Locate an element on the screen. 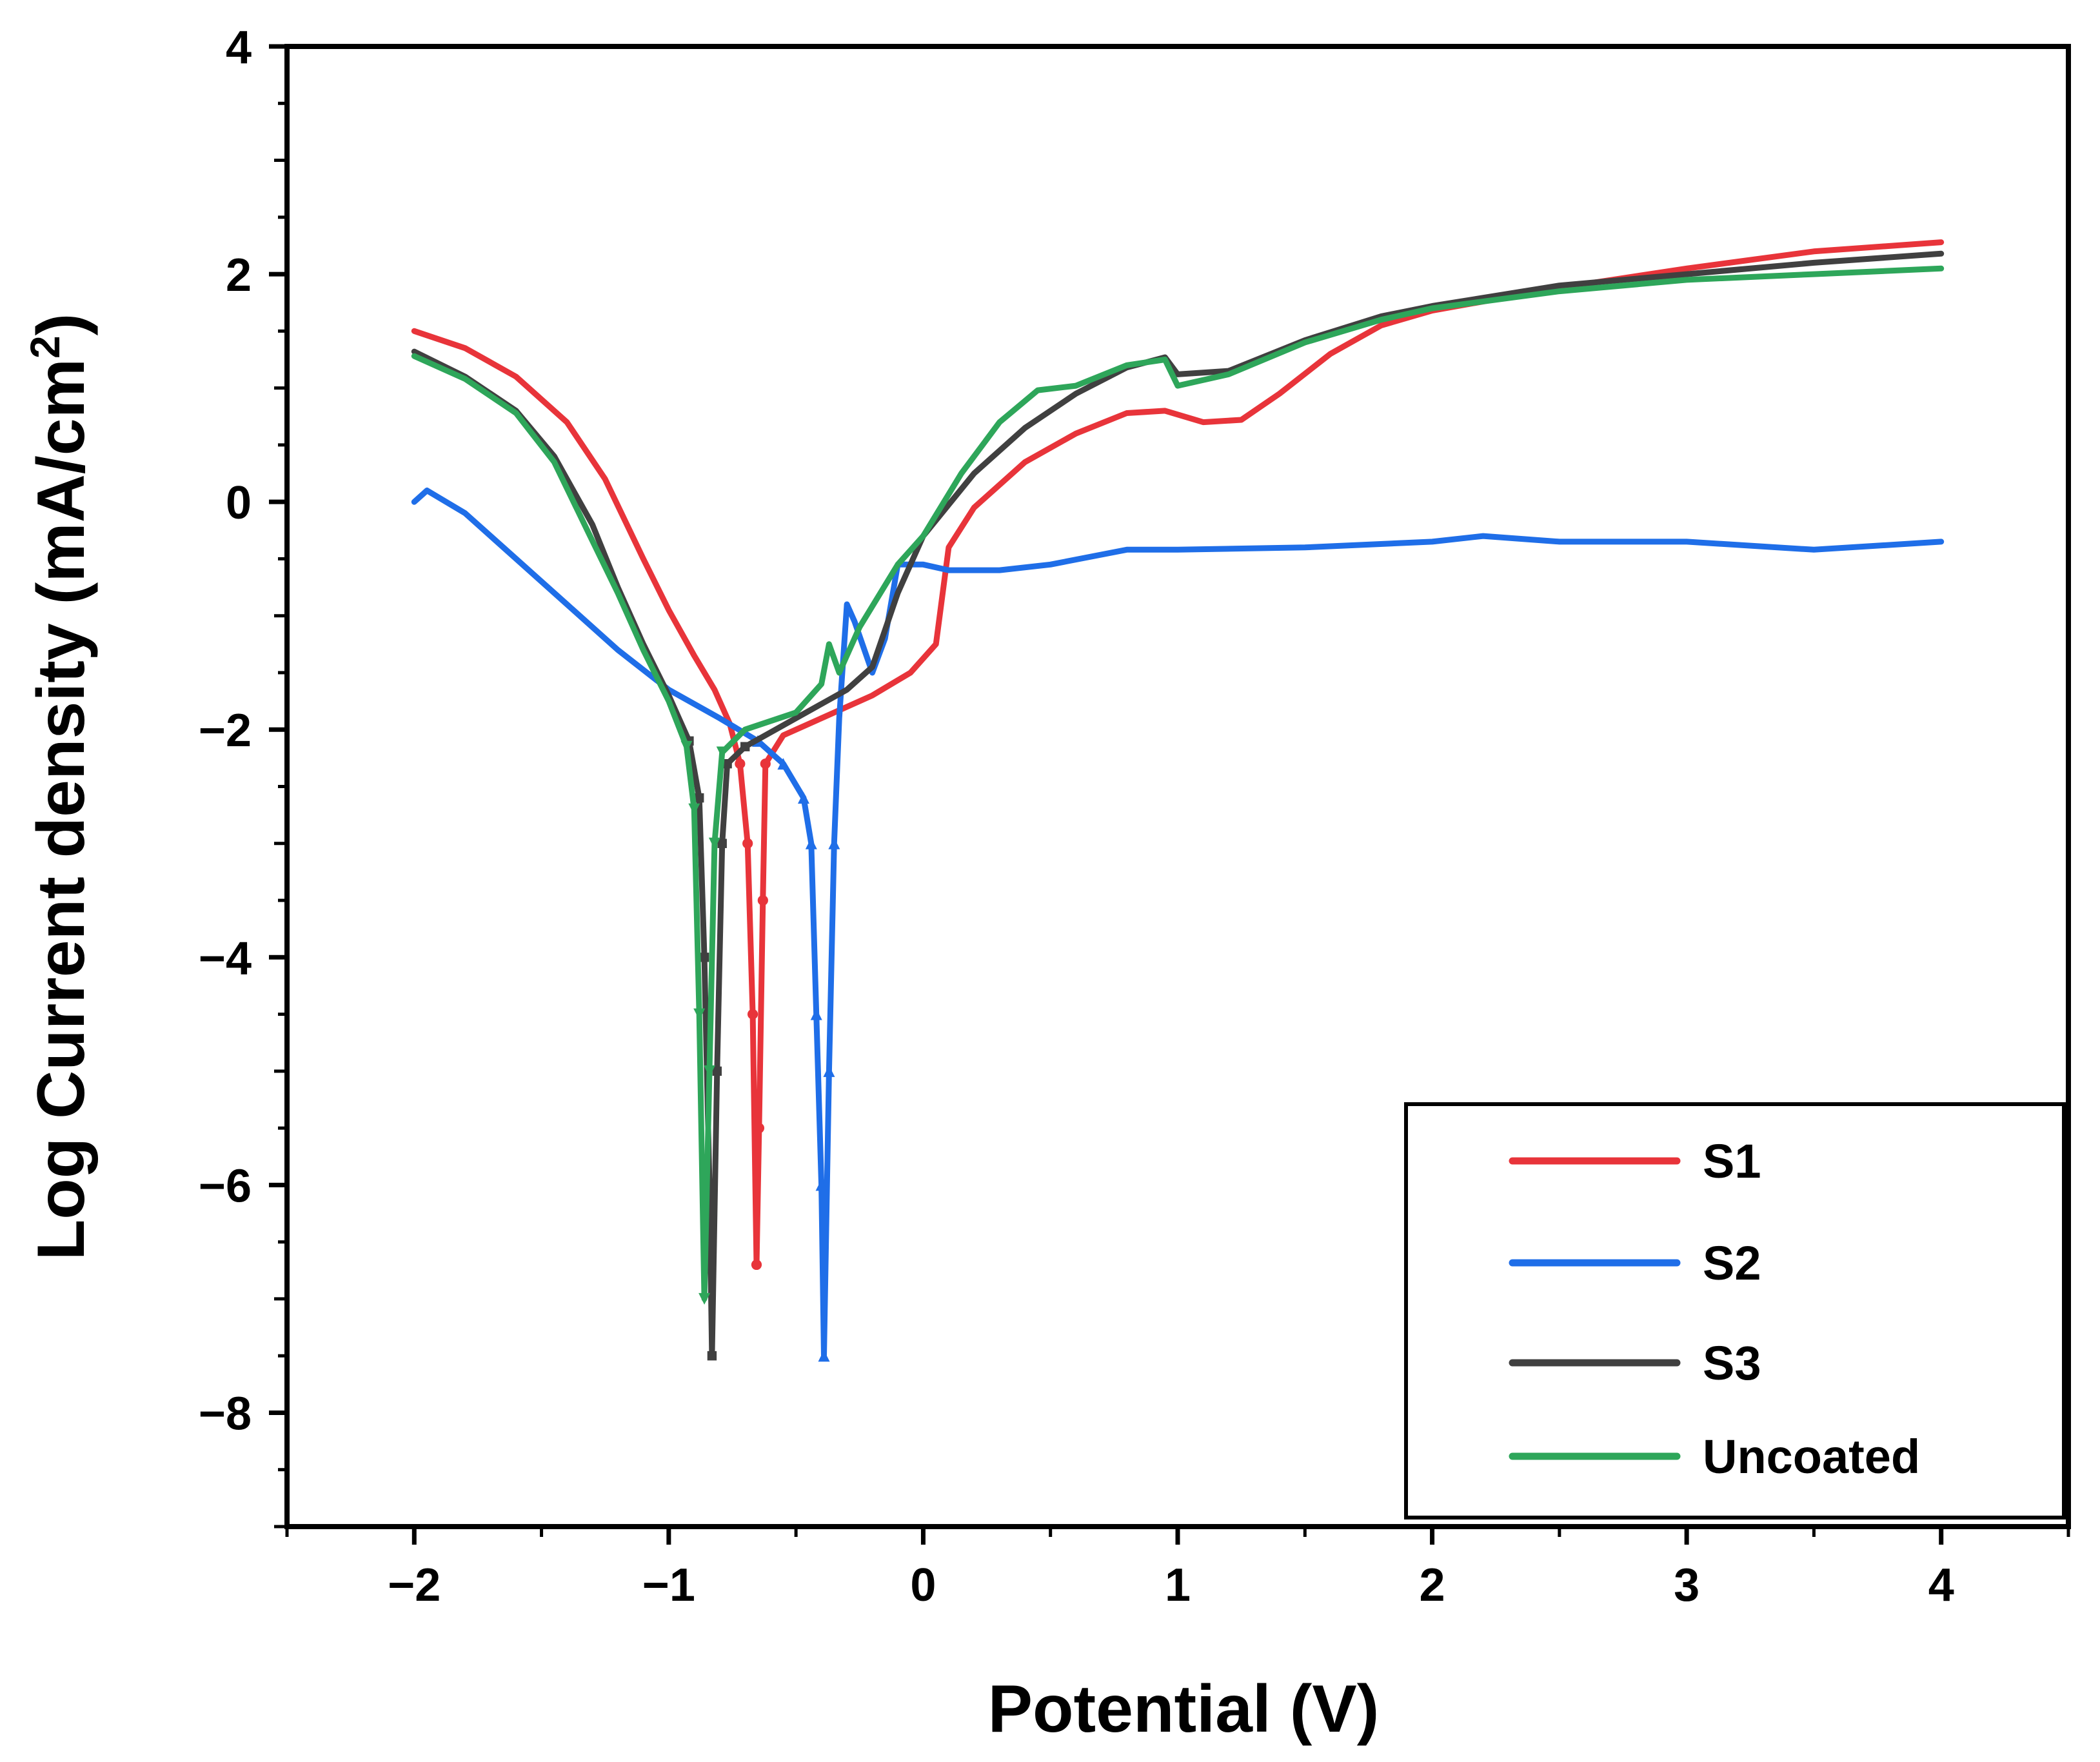 The image size is (2100, 1762). y-tick-label: −8 is located at coordinates (226, 1414).